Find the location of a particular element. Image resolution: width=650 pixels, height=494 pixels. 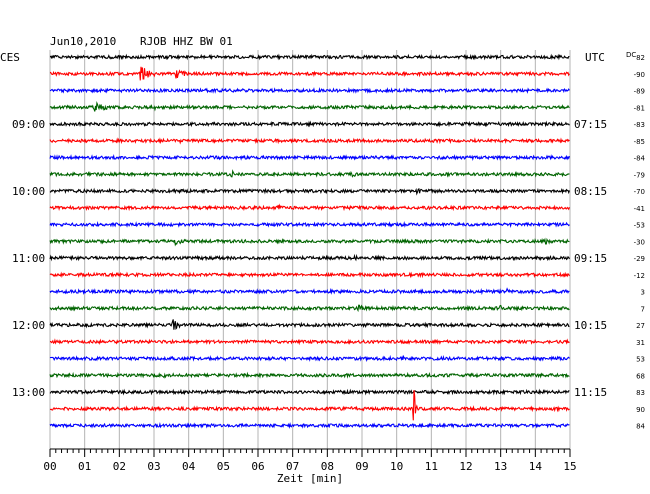

dc-offset-value: -81 is located at coordinates (639, 108).